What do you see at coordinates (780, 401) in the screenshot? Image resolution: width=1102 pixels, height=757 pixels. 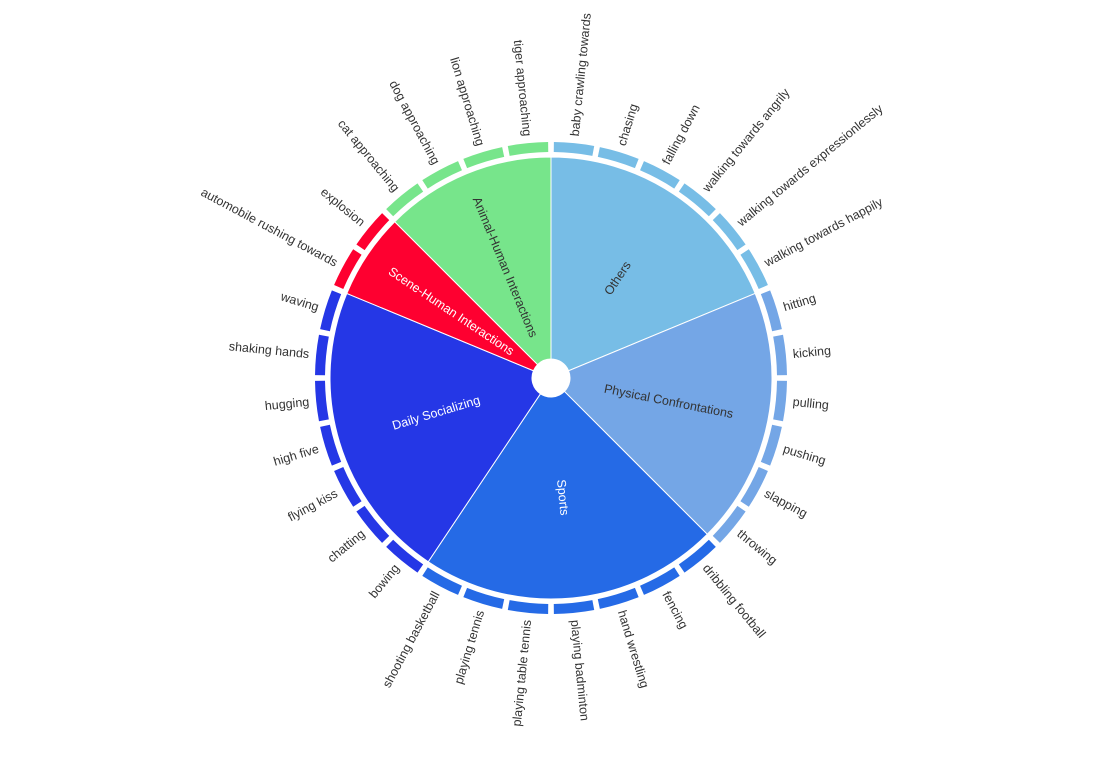 I see `ring-segment-pulling` at bounding box center [780, 401].